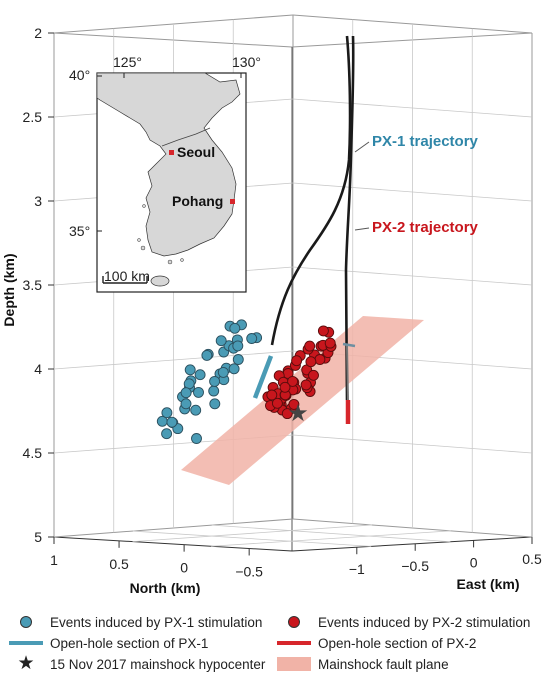 The image size is (547, 678). I want to click on legend-px2-events: Events induced by PX-2 stimulation, so click(403, 622).